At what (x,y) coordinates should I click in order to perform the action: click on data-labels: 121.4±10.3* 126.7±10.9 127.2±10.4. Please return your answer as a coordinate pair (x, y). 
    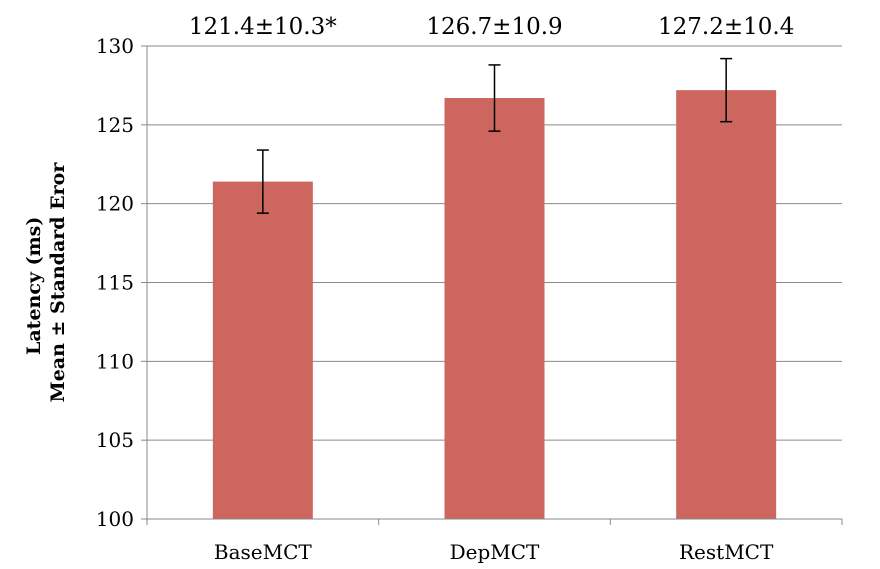
    Looking at the image, I should click on (491, 27).